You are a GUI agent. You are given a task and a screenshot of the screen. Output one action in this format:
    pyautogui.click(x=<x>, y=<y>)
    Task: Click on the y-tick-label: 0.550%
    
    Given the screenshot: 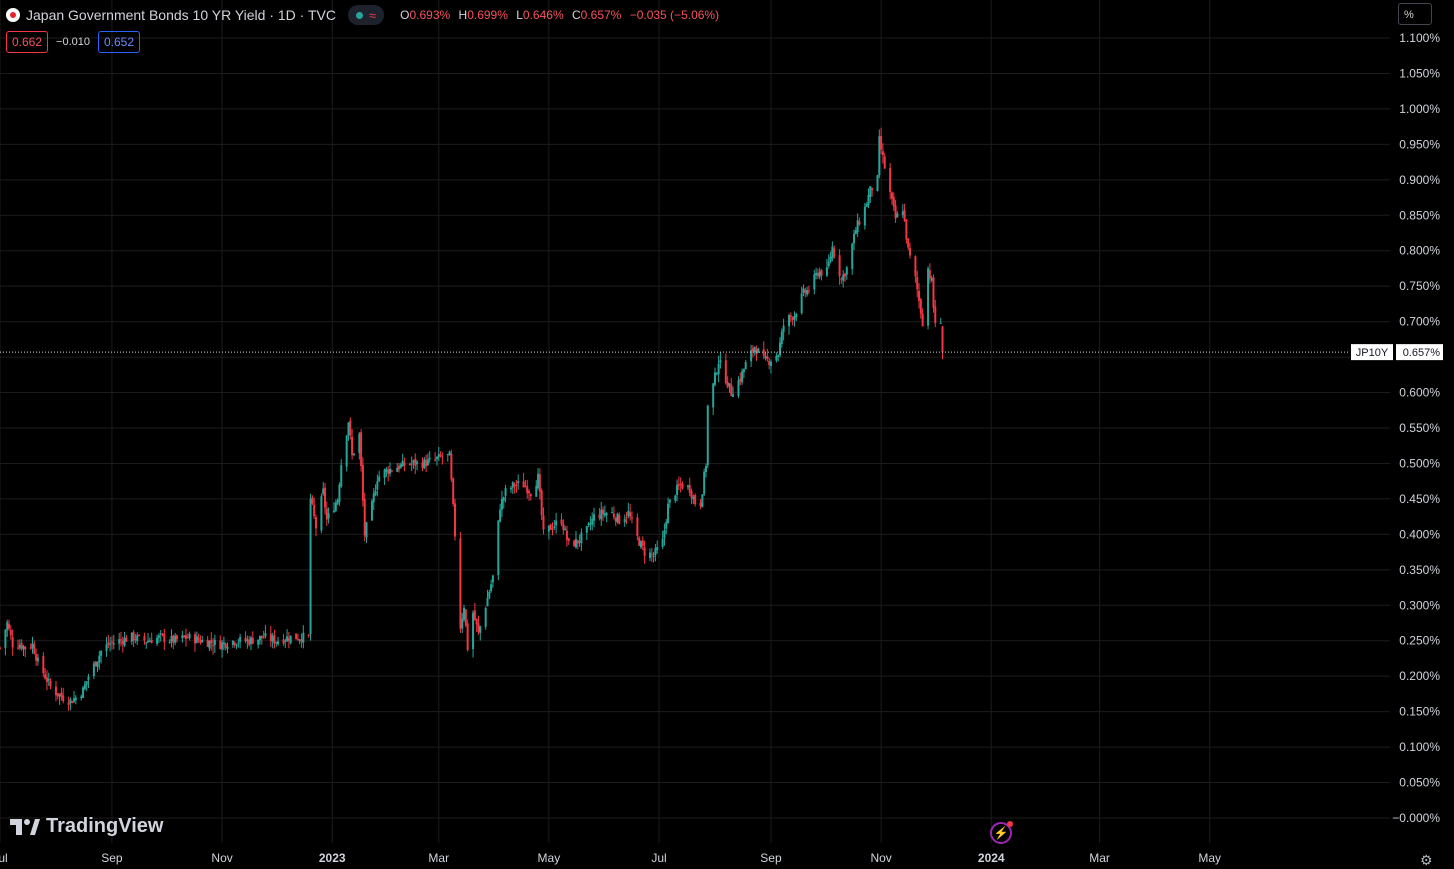 What is the action you would take?
    pyautogui.click(x=1419, y=428)
    